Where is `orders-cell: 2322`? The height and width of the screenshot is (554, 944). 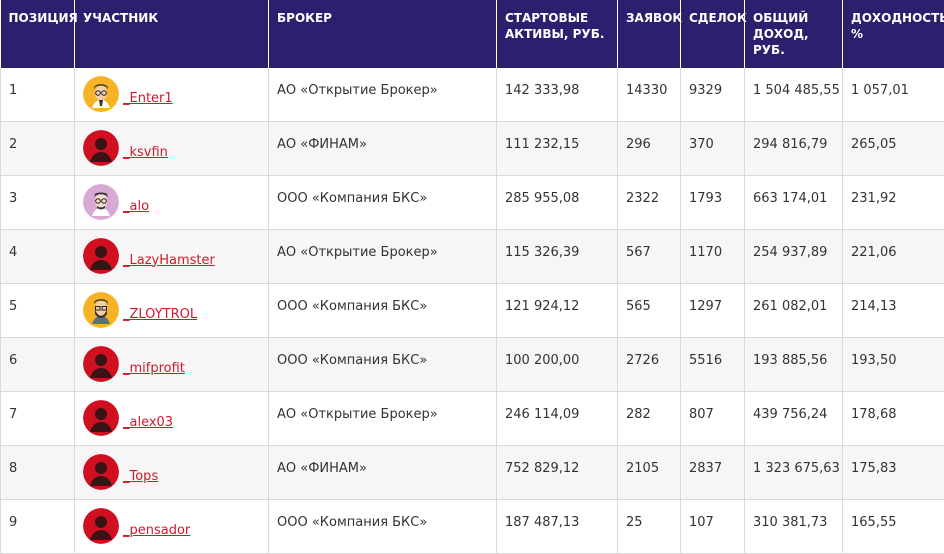 orders-cell: 2322 is located at coordinates (649, 203).